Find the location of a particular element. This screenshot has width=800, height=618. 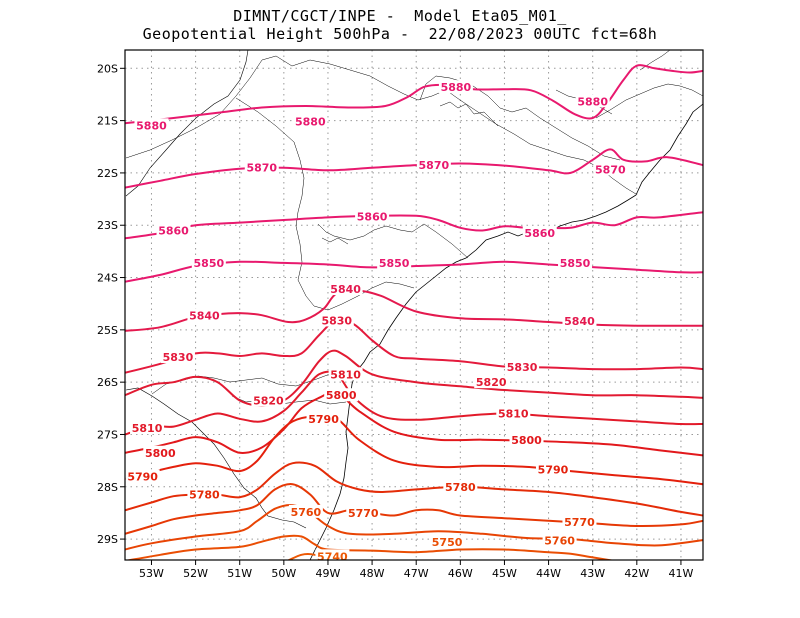

lon-tick-label: 46W is located at coordinates (460, 573).